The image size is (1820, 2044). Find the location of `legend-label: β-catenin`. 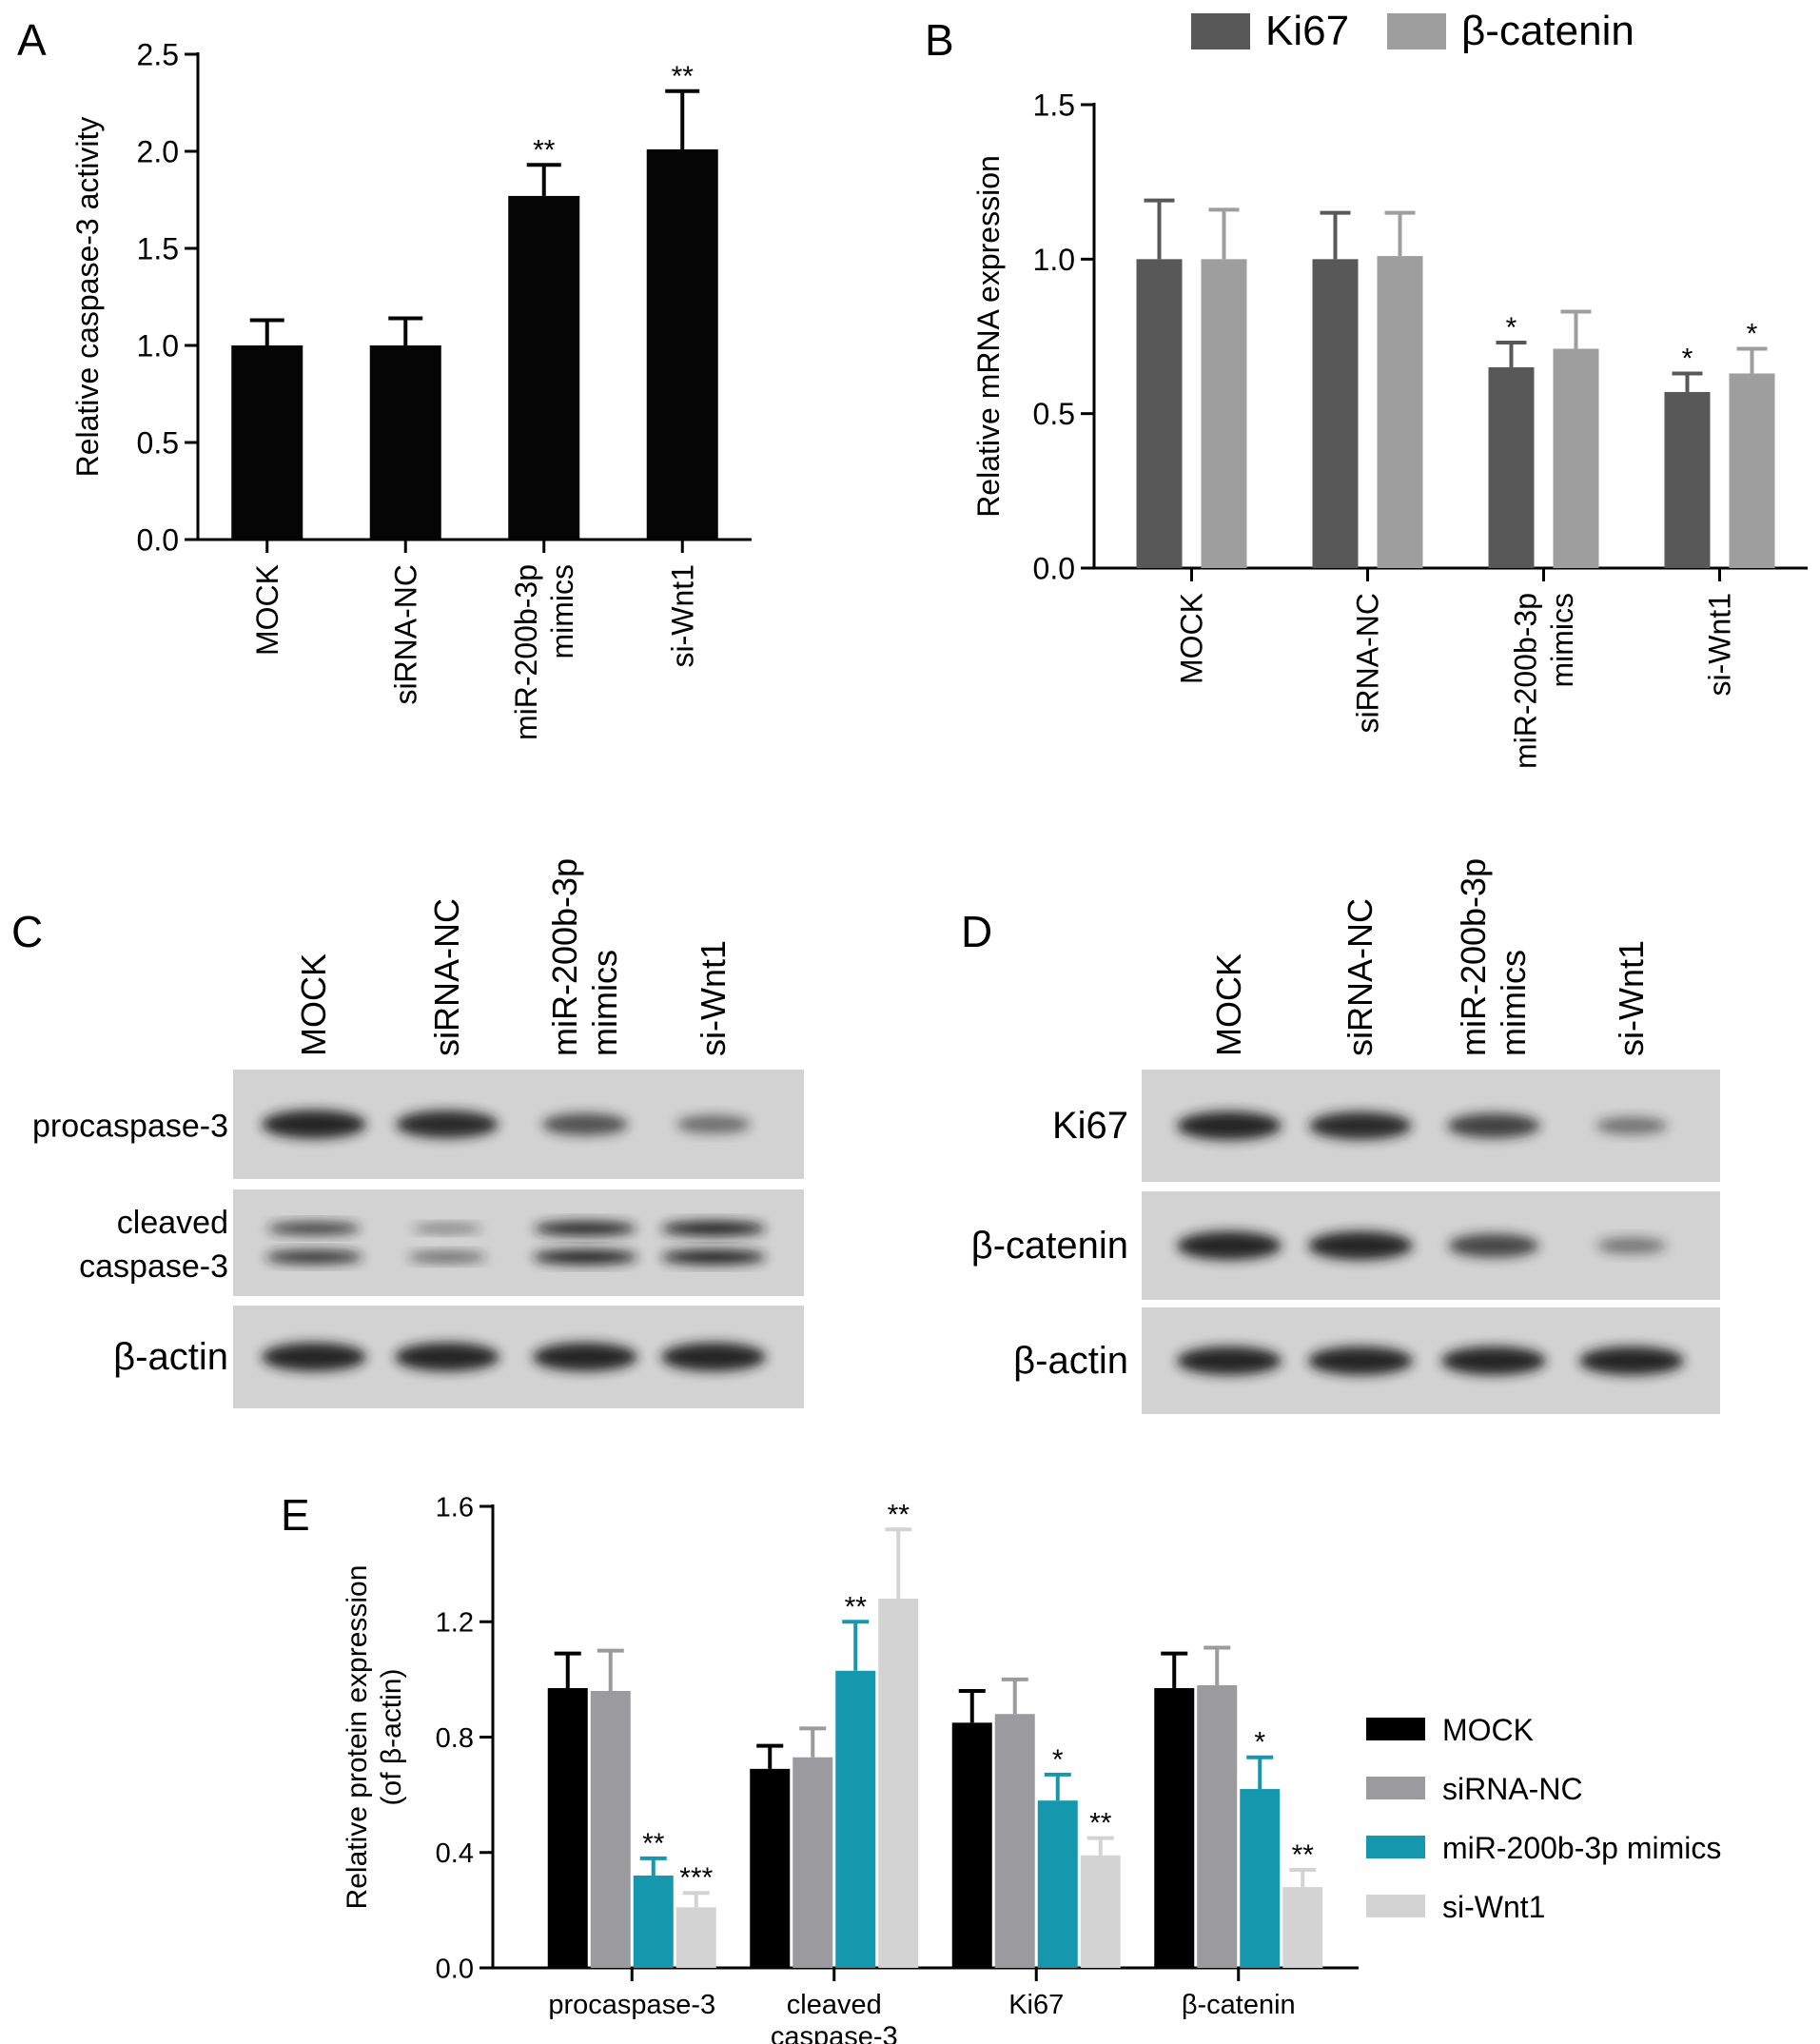

legend-label: β-catenin is located at coordinates (1548, 31).